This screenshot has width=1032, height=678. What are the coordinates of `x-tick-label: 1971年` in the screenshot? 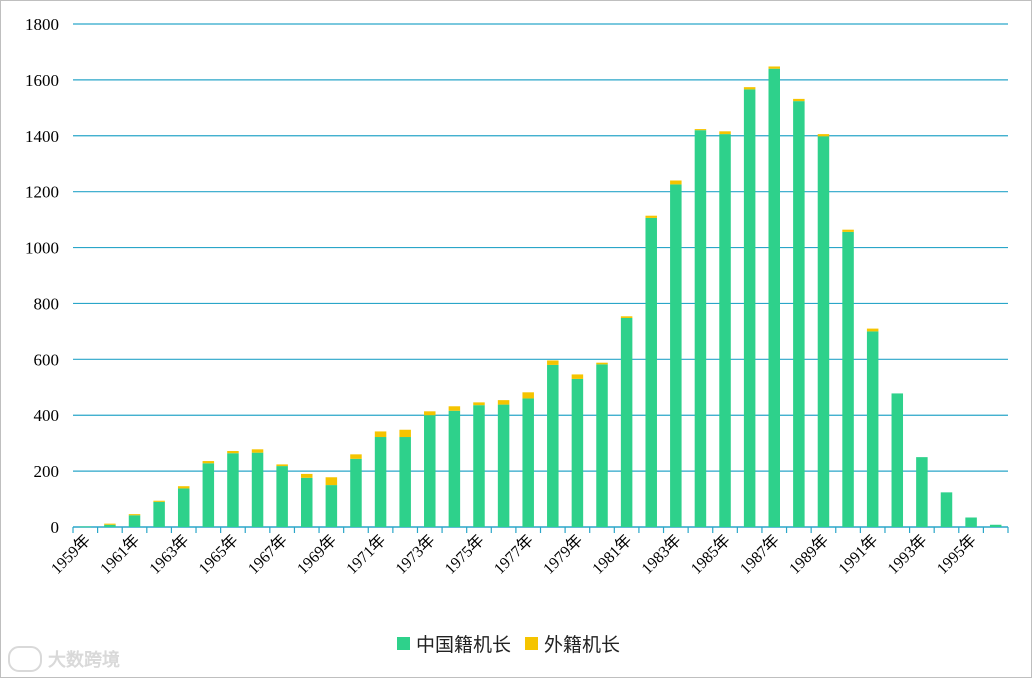 It's located at (366, 554).